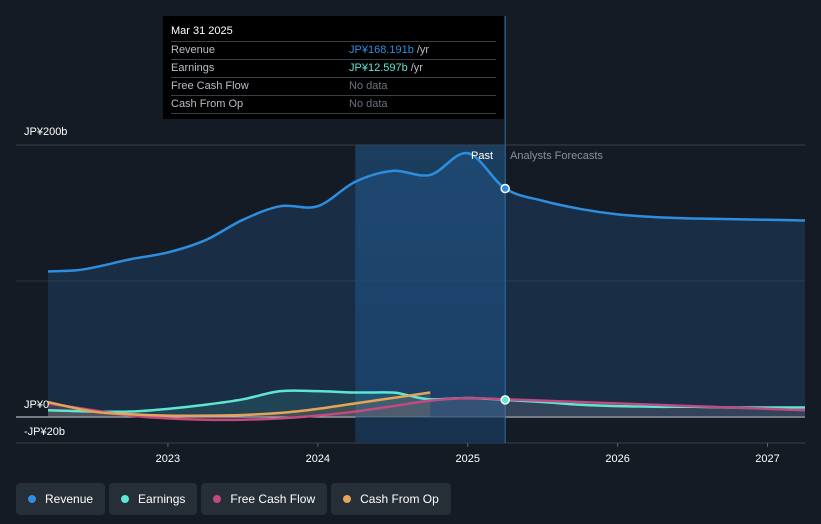 This screenshot has width=821, height=524. What do you see at coordinates (318, 459) in the screenshot?
I see `x-tick-label: 2024` at bounding box center [318, 459].